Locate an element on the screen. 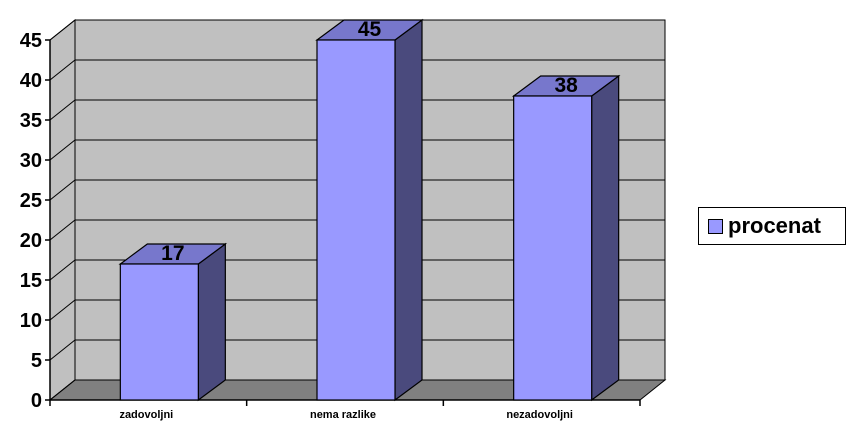 The width and height of the screenshot is (849, 423). y-tick-label: 20 is located at coordinates (31, 241).